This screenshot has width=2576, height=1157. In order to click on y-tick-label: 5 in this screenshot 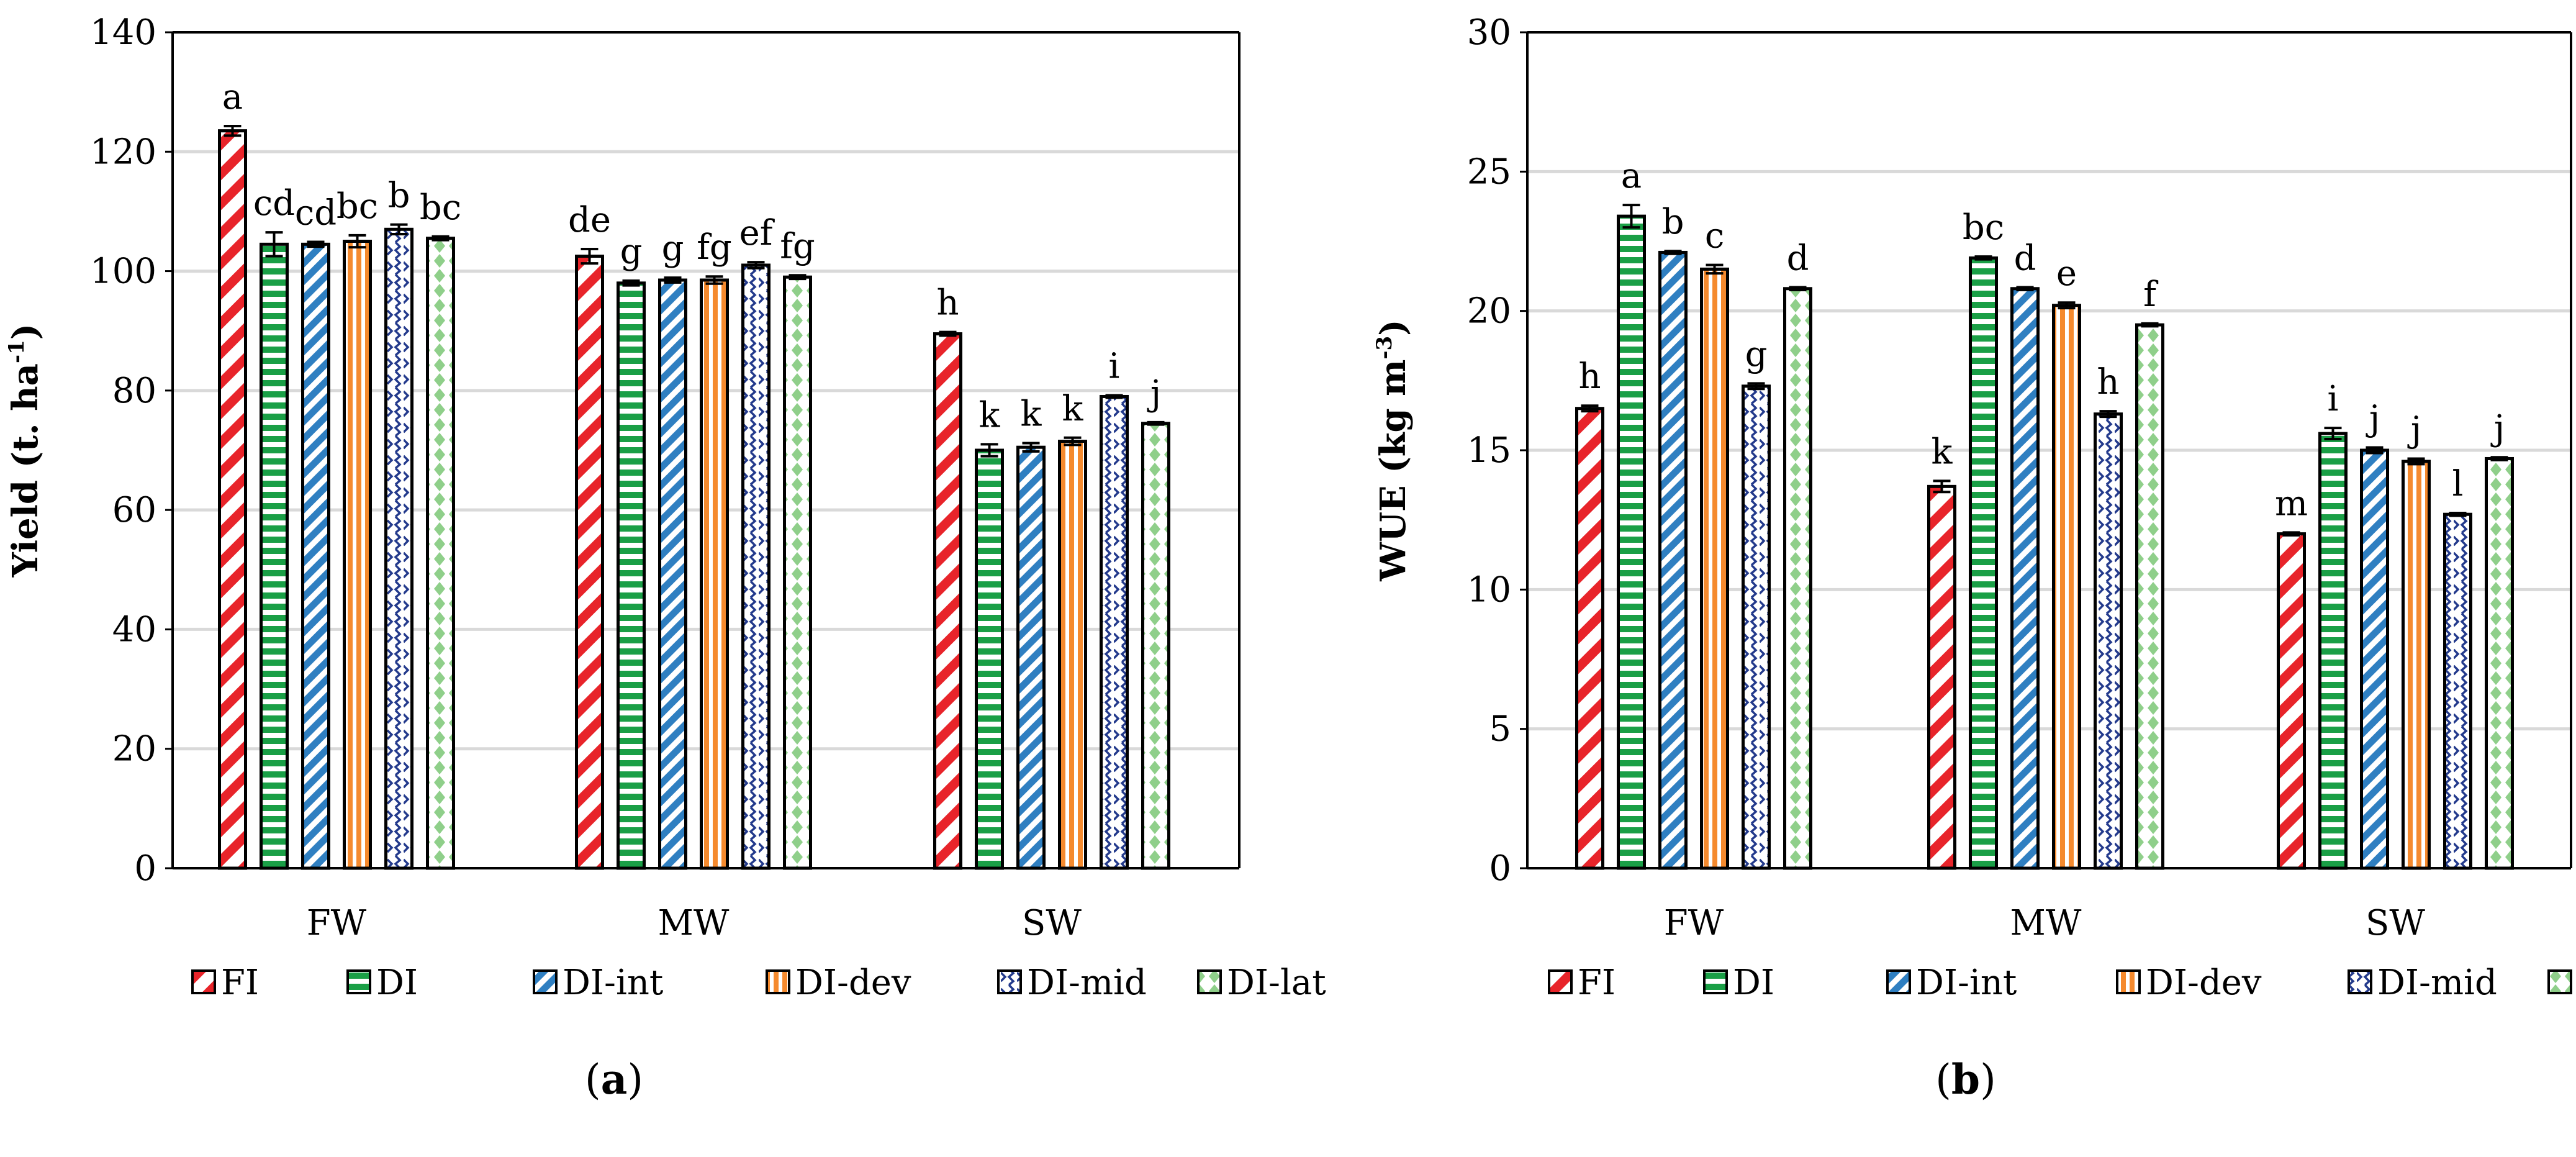, I will do `click(1500, 729)`.